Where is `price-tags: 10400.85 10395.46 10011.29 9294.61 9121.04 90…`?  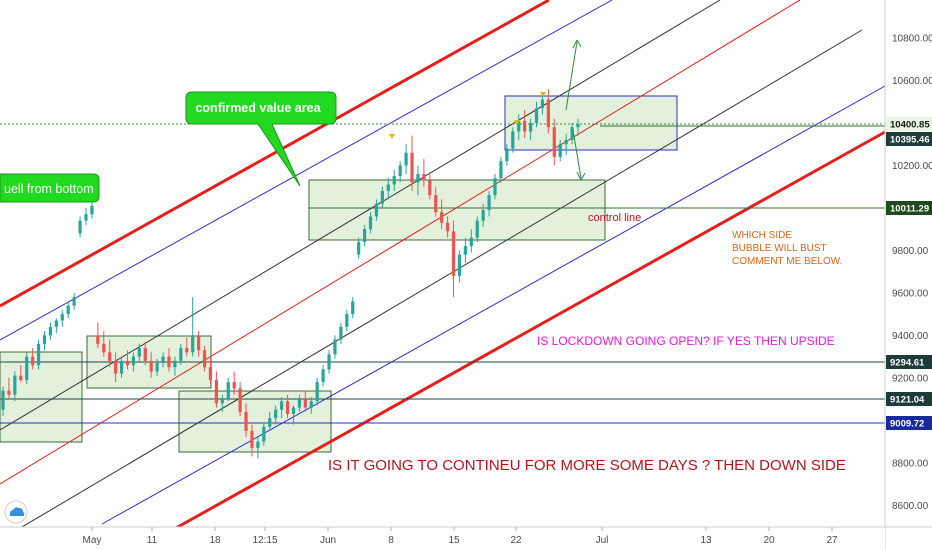
price-tags: 10400.85 10395.46 10011.29 9294.61 9121.04 90… is located at coordinates (909, 273).